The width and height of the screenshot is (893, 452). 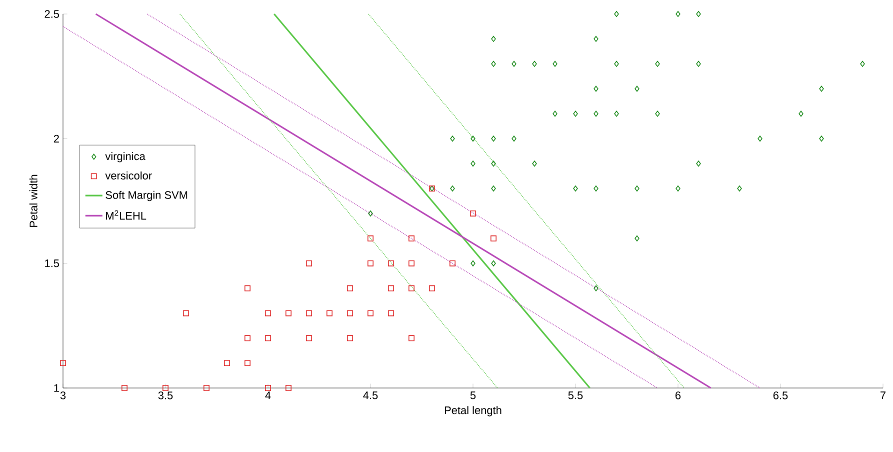 I want to click on x-axis-title: Petal length, so click(x=473, y=411).